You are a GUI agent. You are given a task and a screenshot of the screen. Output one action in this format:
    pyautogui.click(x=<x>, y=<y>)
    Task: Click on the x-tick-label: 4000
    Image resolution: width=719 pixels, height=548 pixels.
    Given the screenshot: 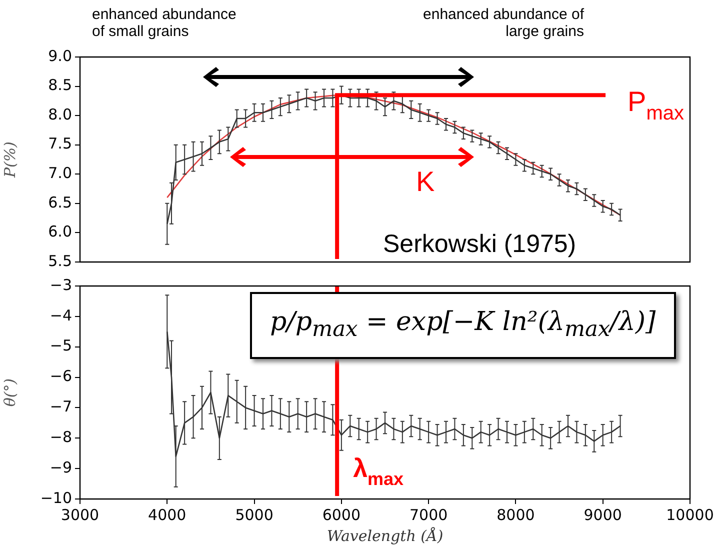 What is the action you would take?
    pyautogui.click(x=167, y=515)
    